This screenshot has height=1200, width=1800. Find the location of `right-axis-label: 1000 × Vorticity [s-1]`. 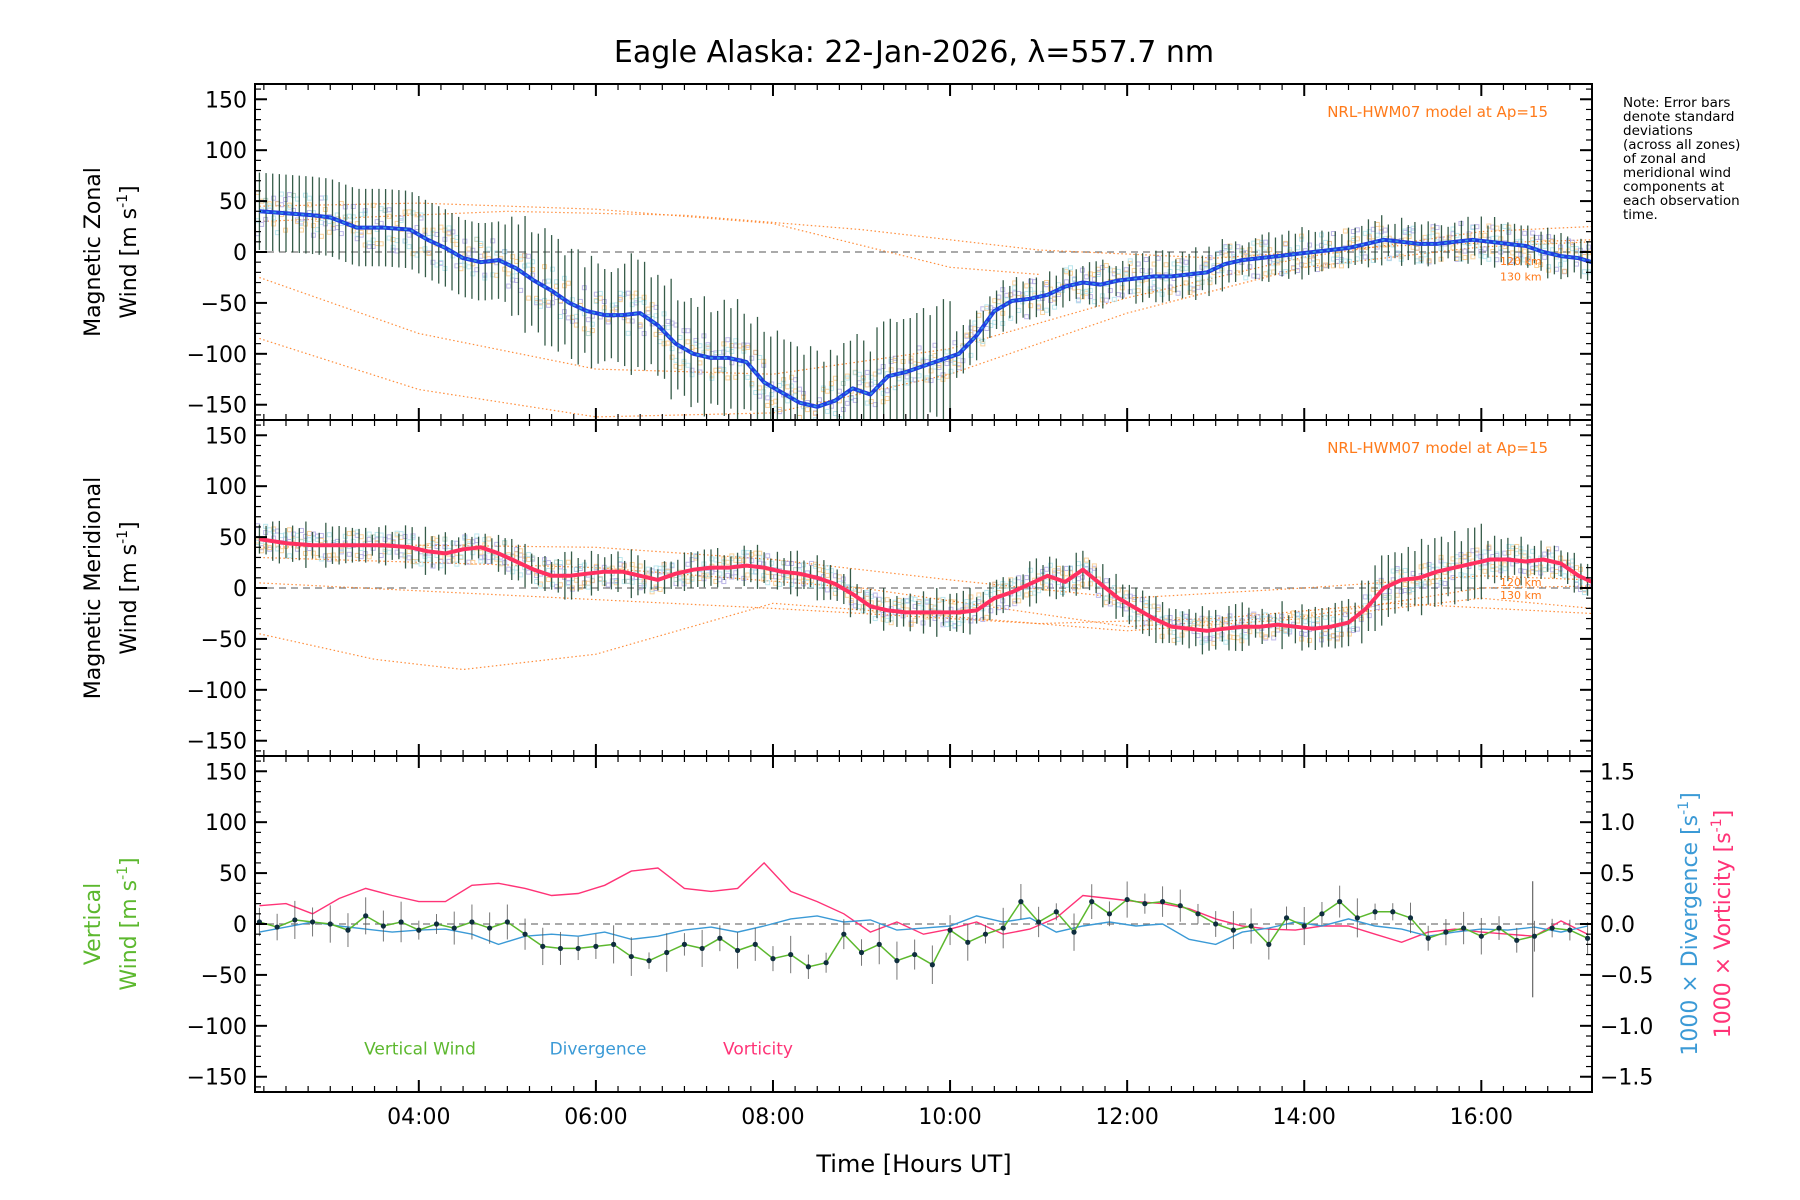

right-axis-label: 1000 × Vorticity [s-1] is located at coordinates (1722, 924).